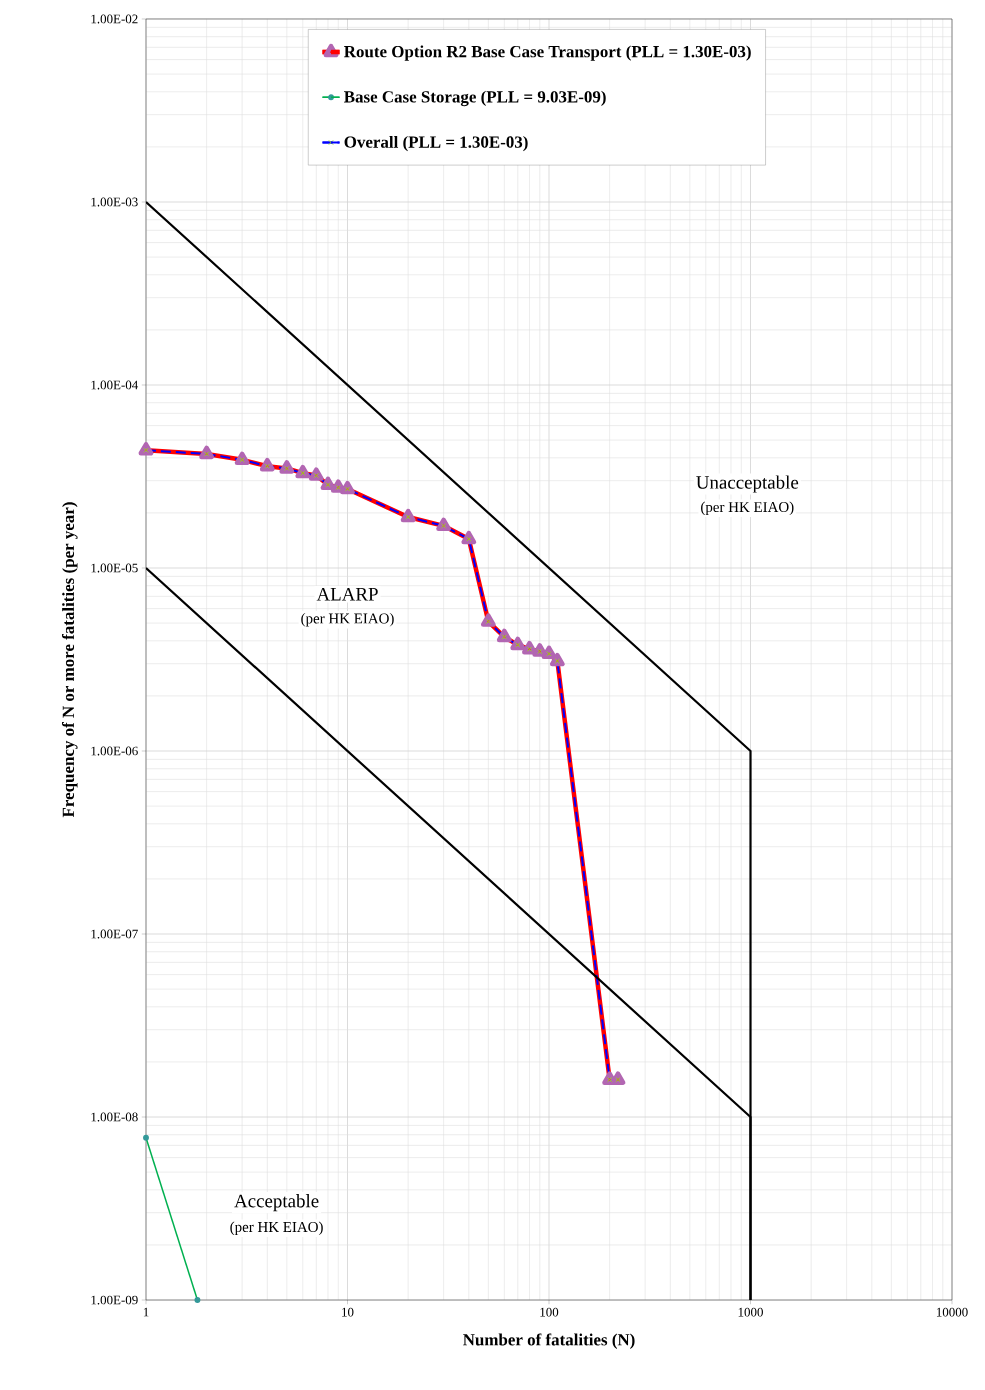 The height and width of the screenshot is (1390, 985). What do you see at coordinates (114, 934) in the screenshot?
I see `y-tick-label: 1.00E-07` at bounding box center [114, 934].